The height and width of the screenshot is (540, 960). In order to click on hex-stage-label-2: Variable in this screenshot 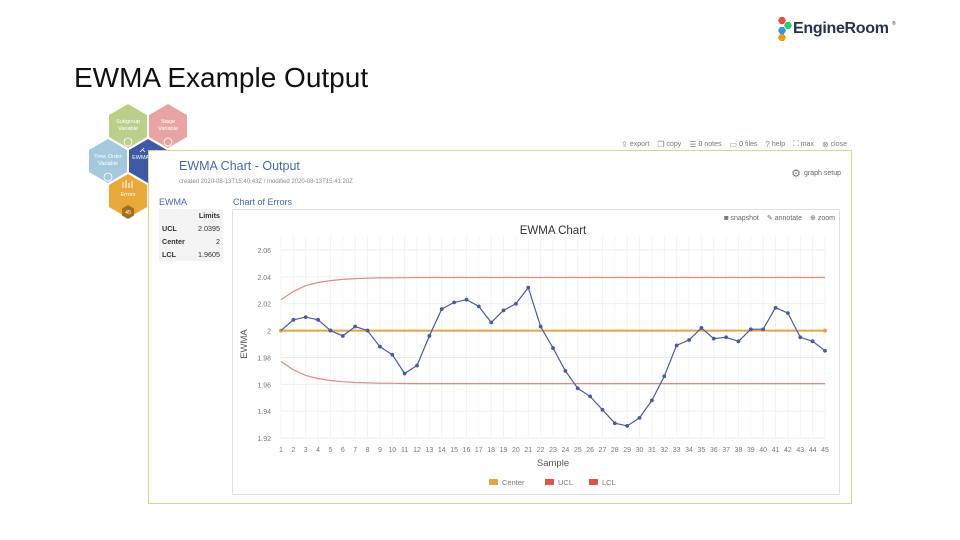, I will do `click(168, 129)`.